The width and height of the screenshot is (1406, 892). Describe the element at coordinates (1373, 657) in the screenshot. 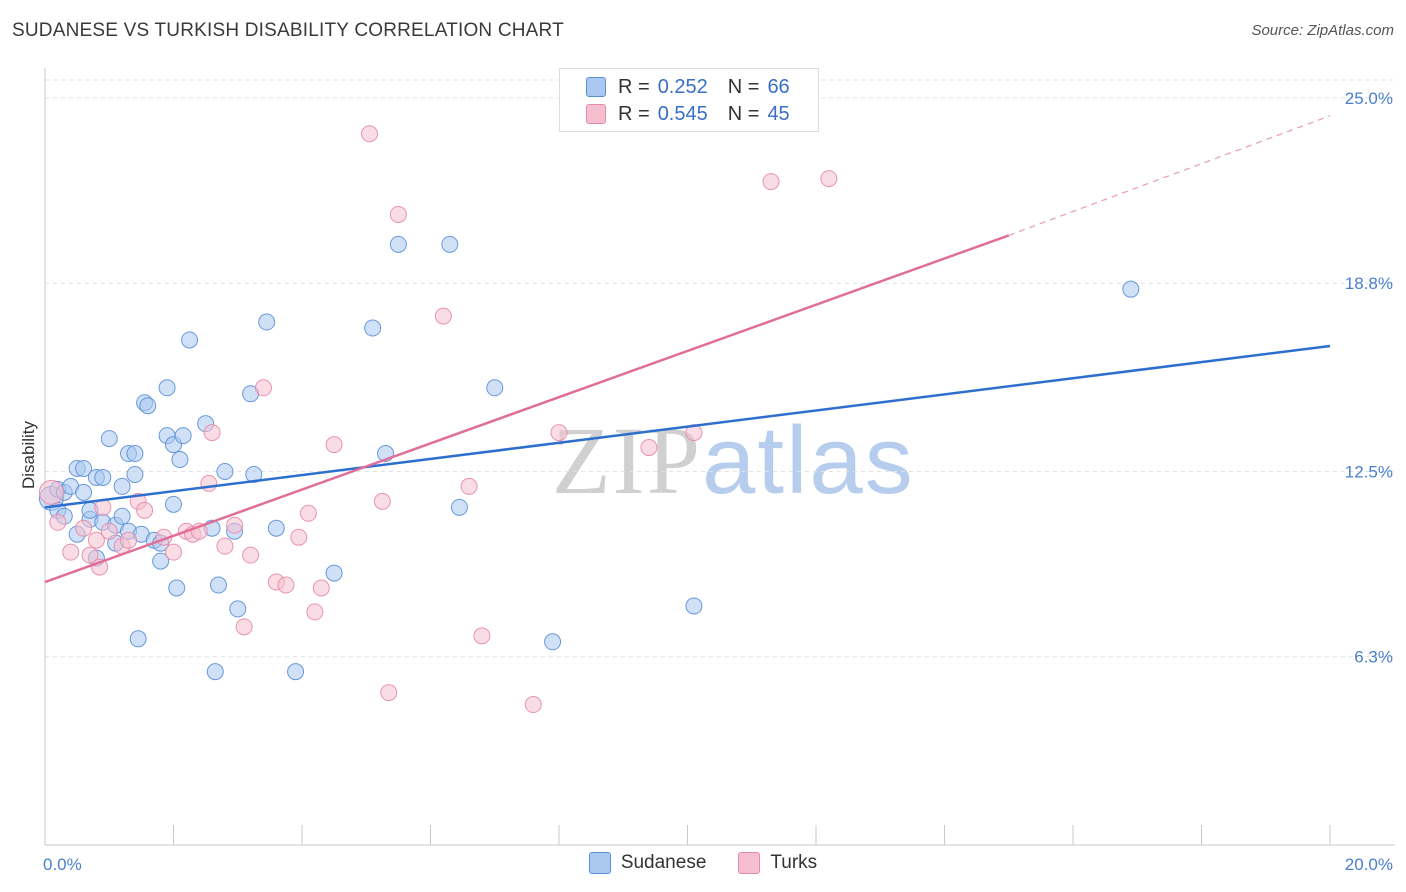

I see `y-tick-label: 6.3%` at that location.